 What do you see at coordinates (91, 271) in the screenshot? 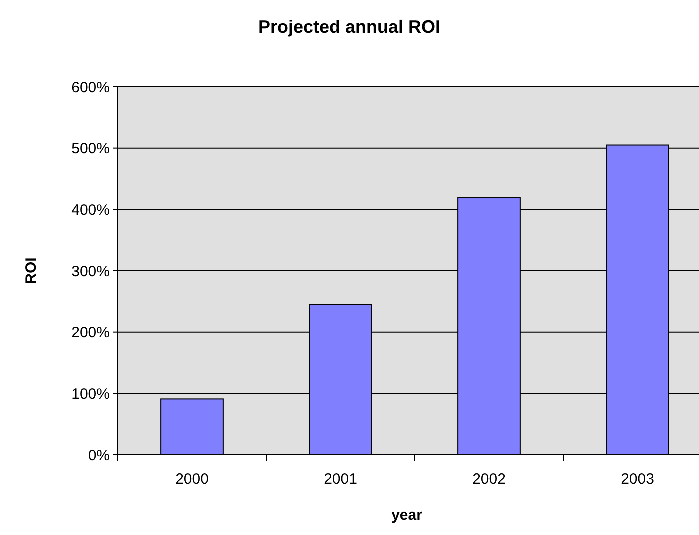
I see `y-tick-label: 300%` at bounding box center [91, 271].